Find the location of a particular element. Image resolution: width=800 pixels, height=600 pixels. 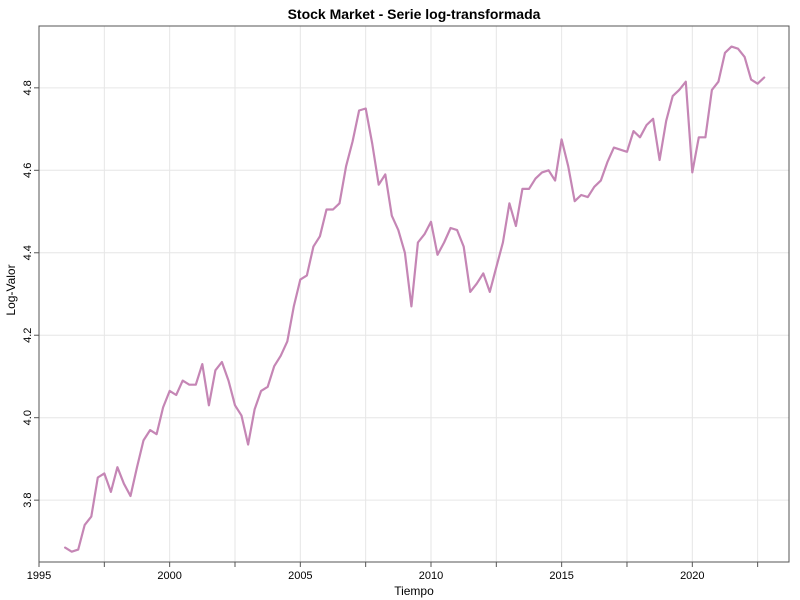

y-axis: 3.8 4.0 4.2 4.4 4.6 4.8 is located at coordinates (30, 294).